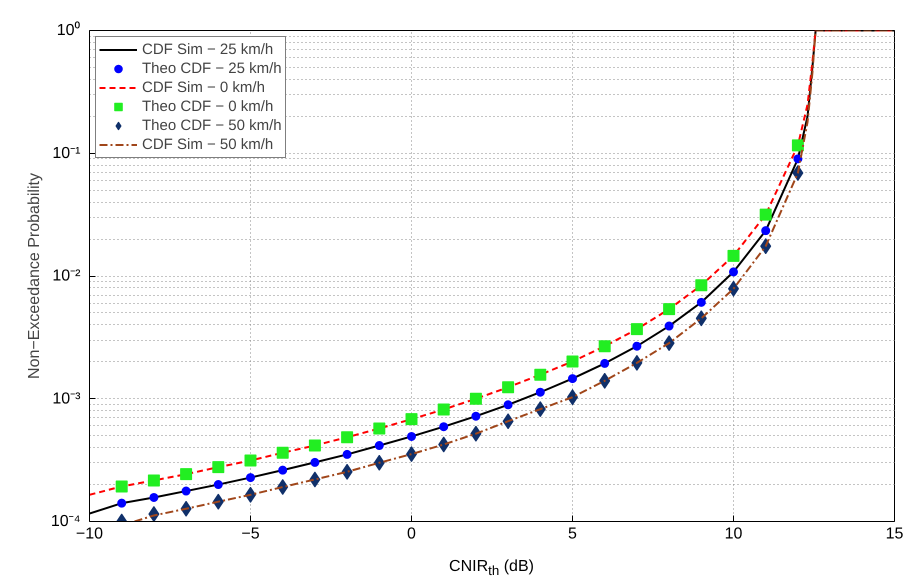 The height and width of the screenshot is (584, 909). I want to click on y-tick-label: 10⁻³, so click(67, 399).